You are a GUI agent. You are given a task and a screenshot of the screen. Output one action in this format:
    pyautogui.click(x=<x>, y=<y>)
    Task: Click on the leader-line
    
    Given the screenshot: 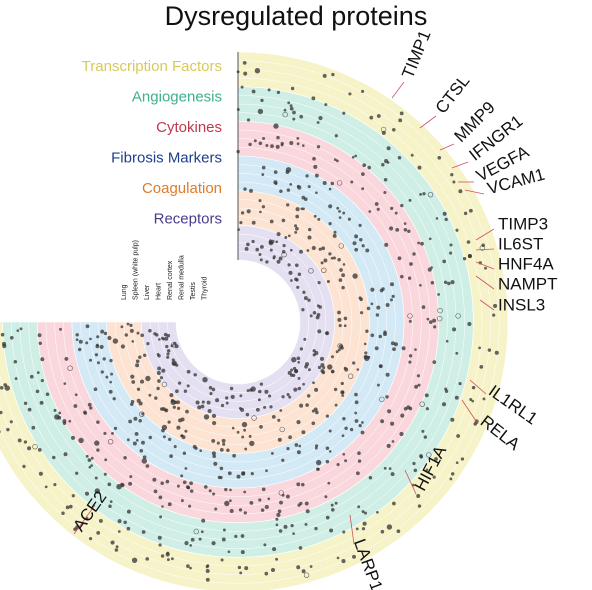 What is the action you would take?
    pyautogui.click(x=474, y=192)
    